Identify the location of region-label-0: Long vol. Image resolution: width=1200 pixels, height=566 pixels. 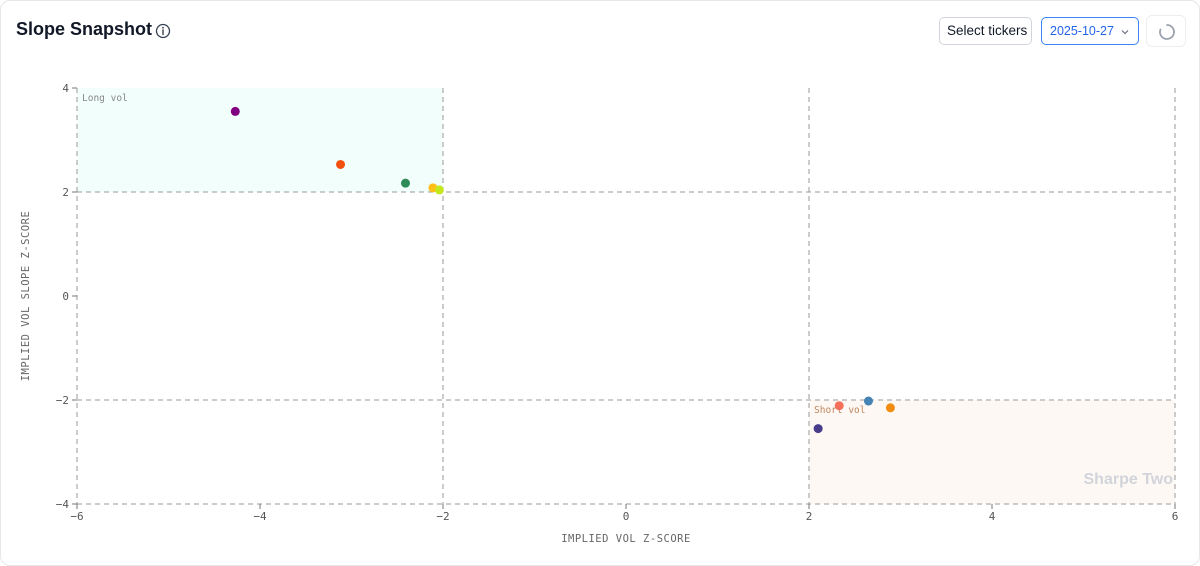
(105, 98).